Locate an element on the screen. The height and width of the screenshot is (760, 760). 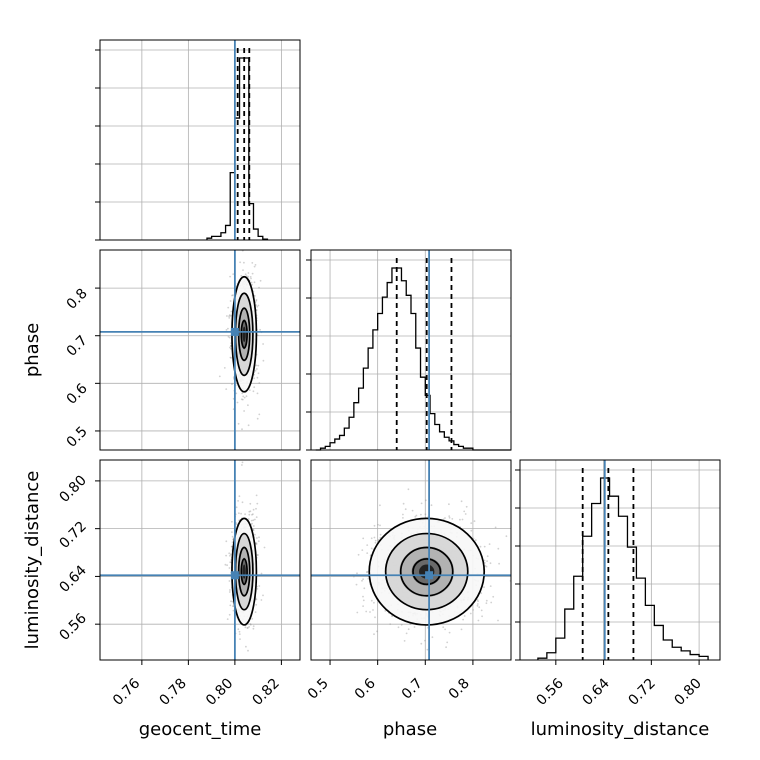
tick-label-geocent-time-1: 0.78 is located at coordinates (172, 692).